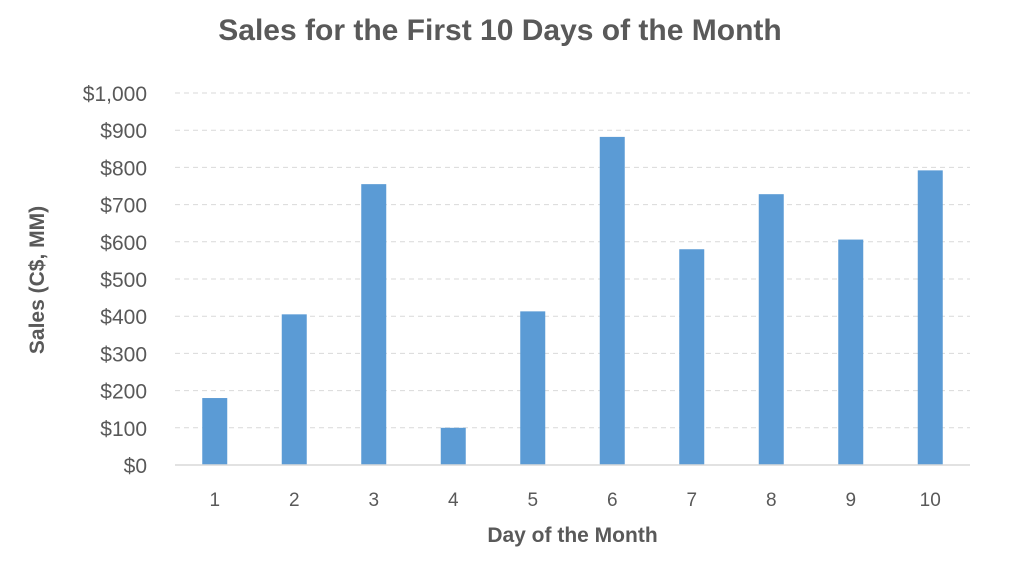  I want to click on x-tick-label: 3, so click(373, 500).